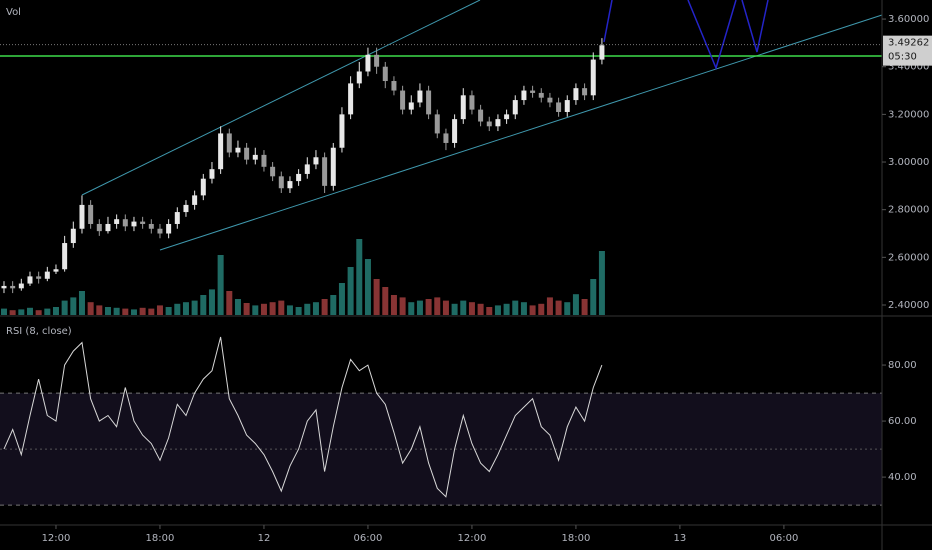 The width and height of the screenshot is (932, 550). I want to click on volume-title: Vol, so click(13, 12).